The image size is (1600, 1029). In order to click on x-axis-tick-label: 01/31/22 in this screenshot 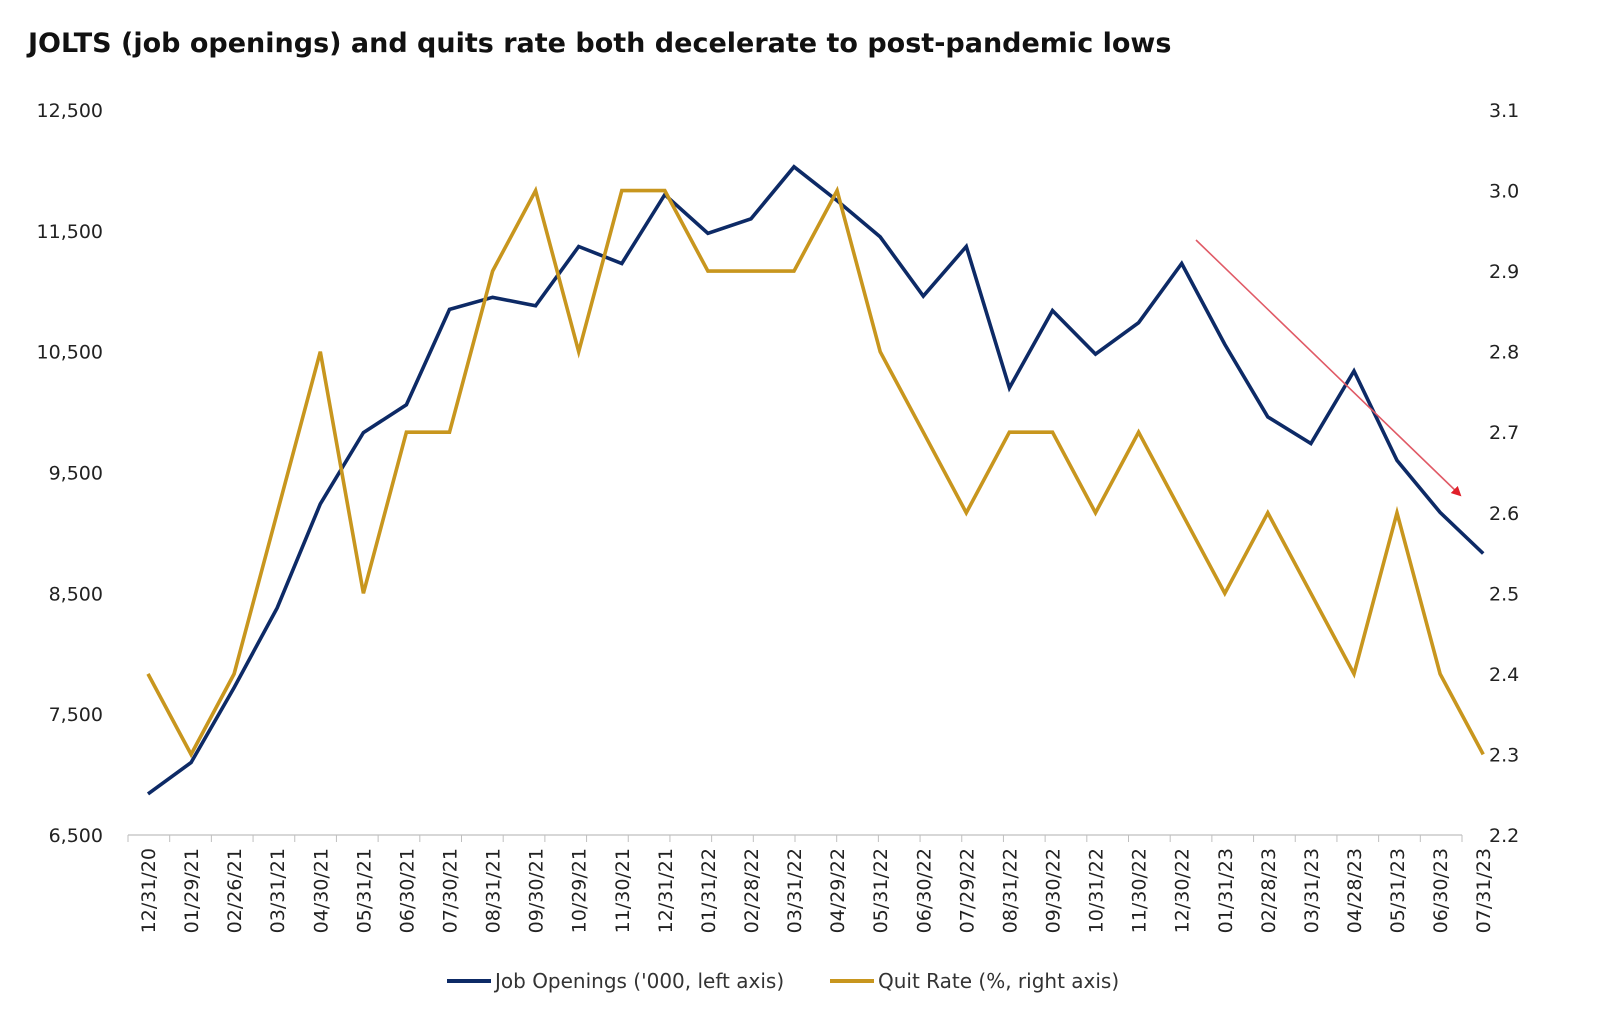, I will do `click(709, 890)`.